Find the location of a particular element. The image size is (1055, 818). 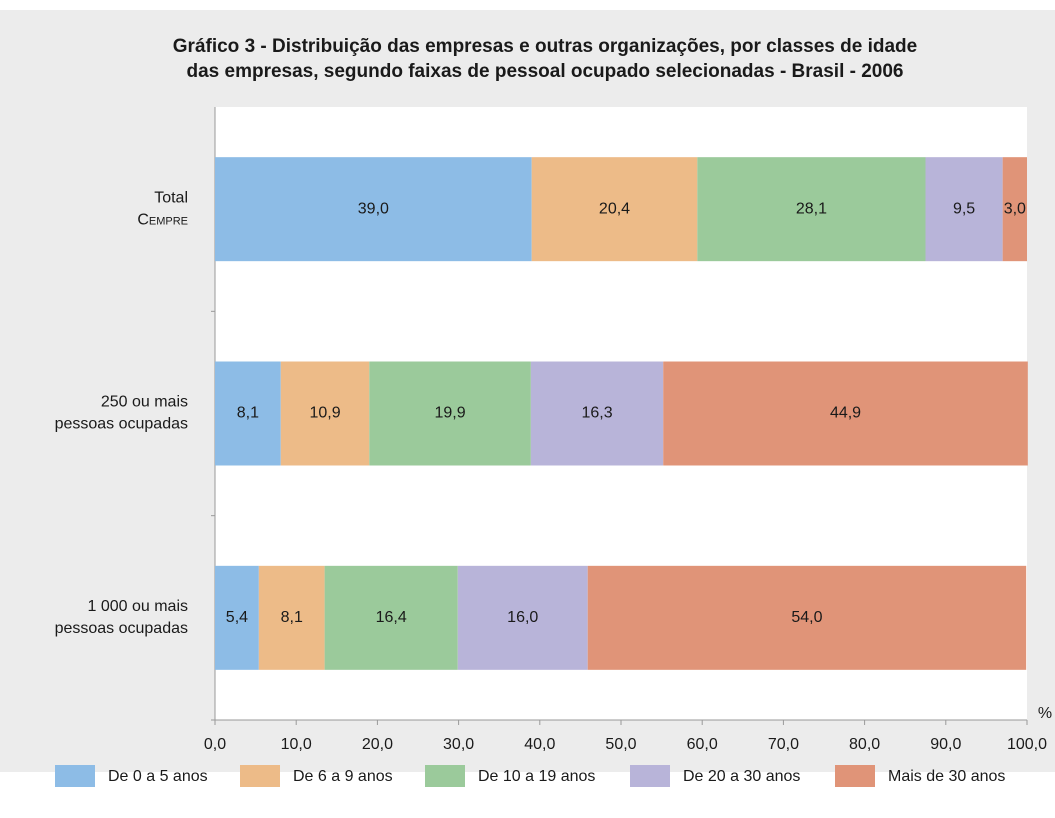

x-tick-label: 50,0 is located at coordinates (620, 744).